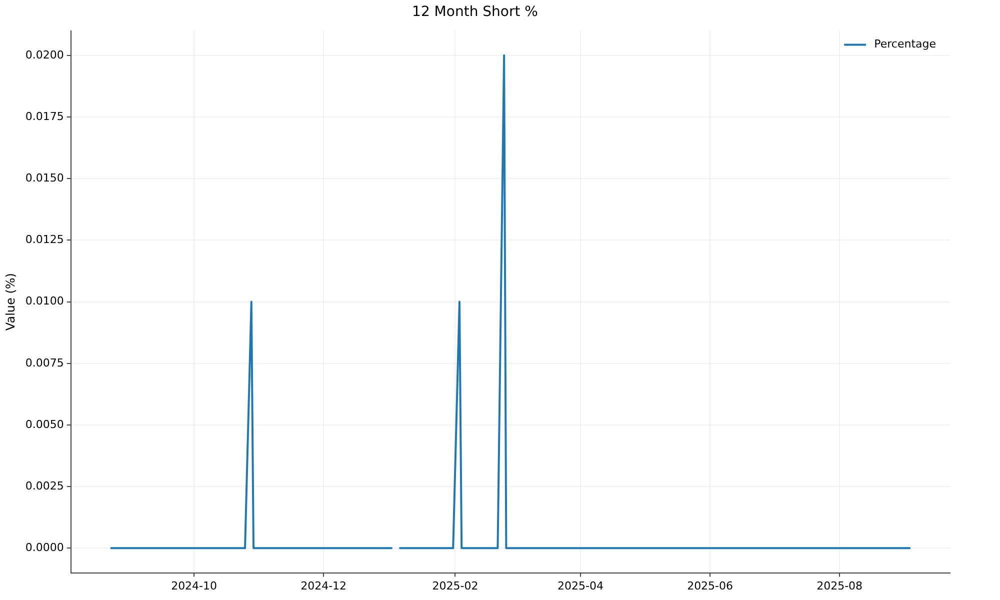  I want to click on y-tick-label: 0.0025, so click(44, 485).